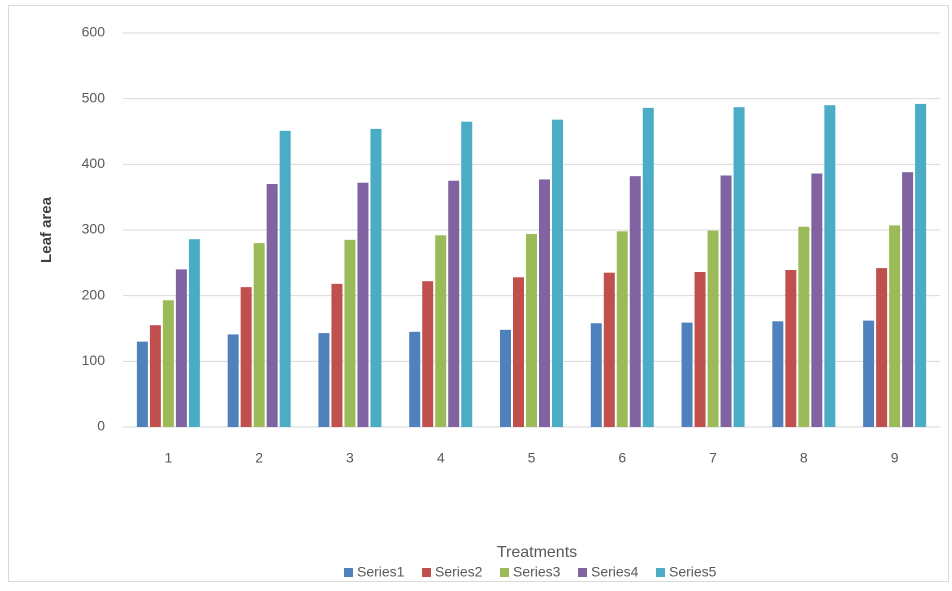 The height and width of the screenshot is (591, 952). Describe the element at coordinates (537, 572) in the screenshot. I see `legend-label: Series3` at that location.